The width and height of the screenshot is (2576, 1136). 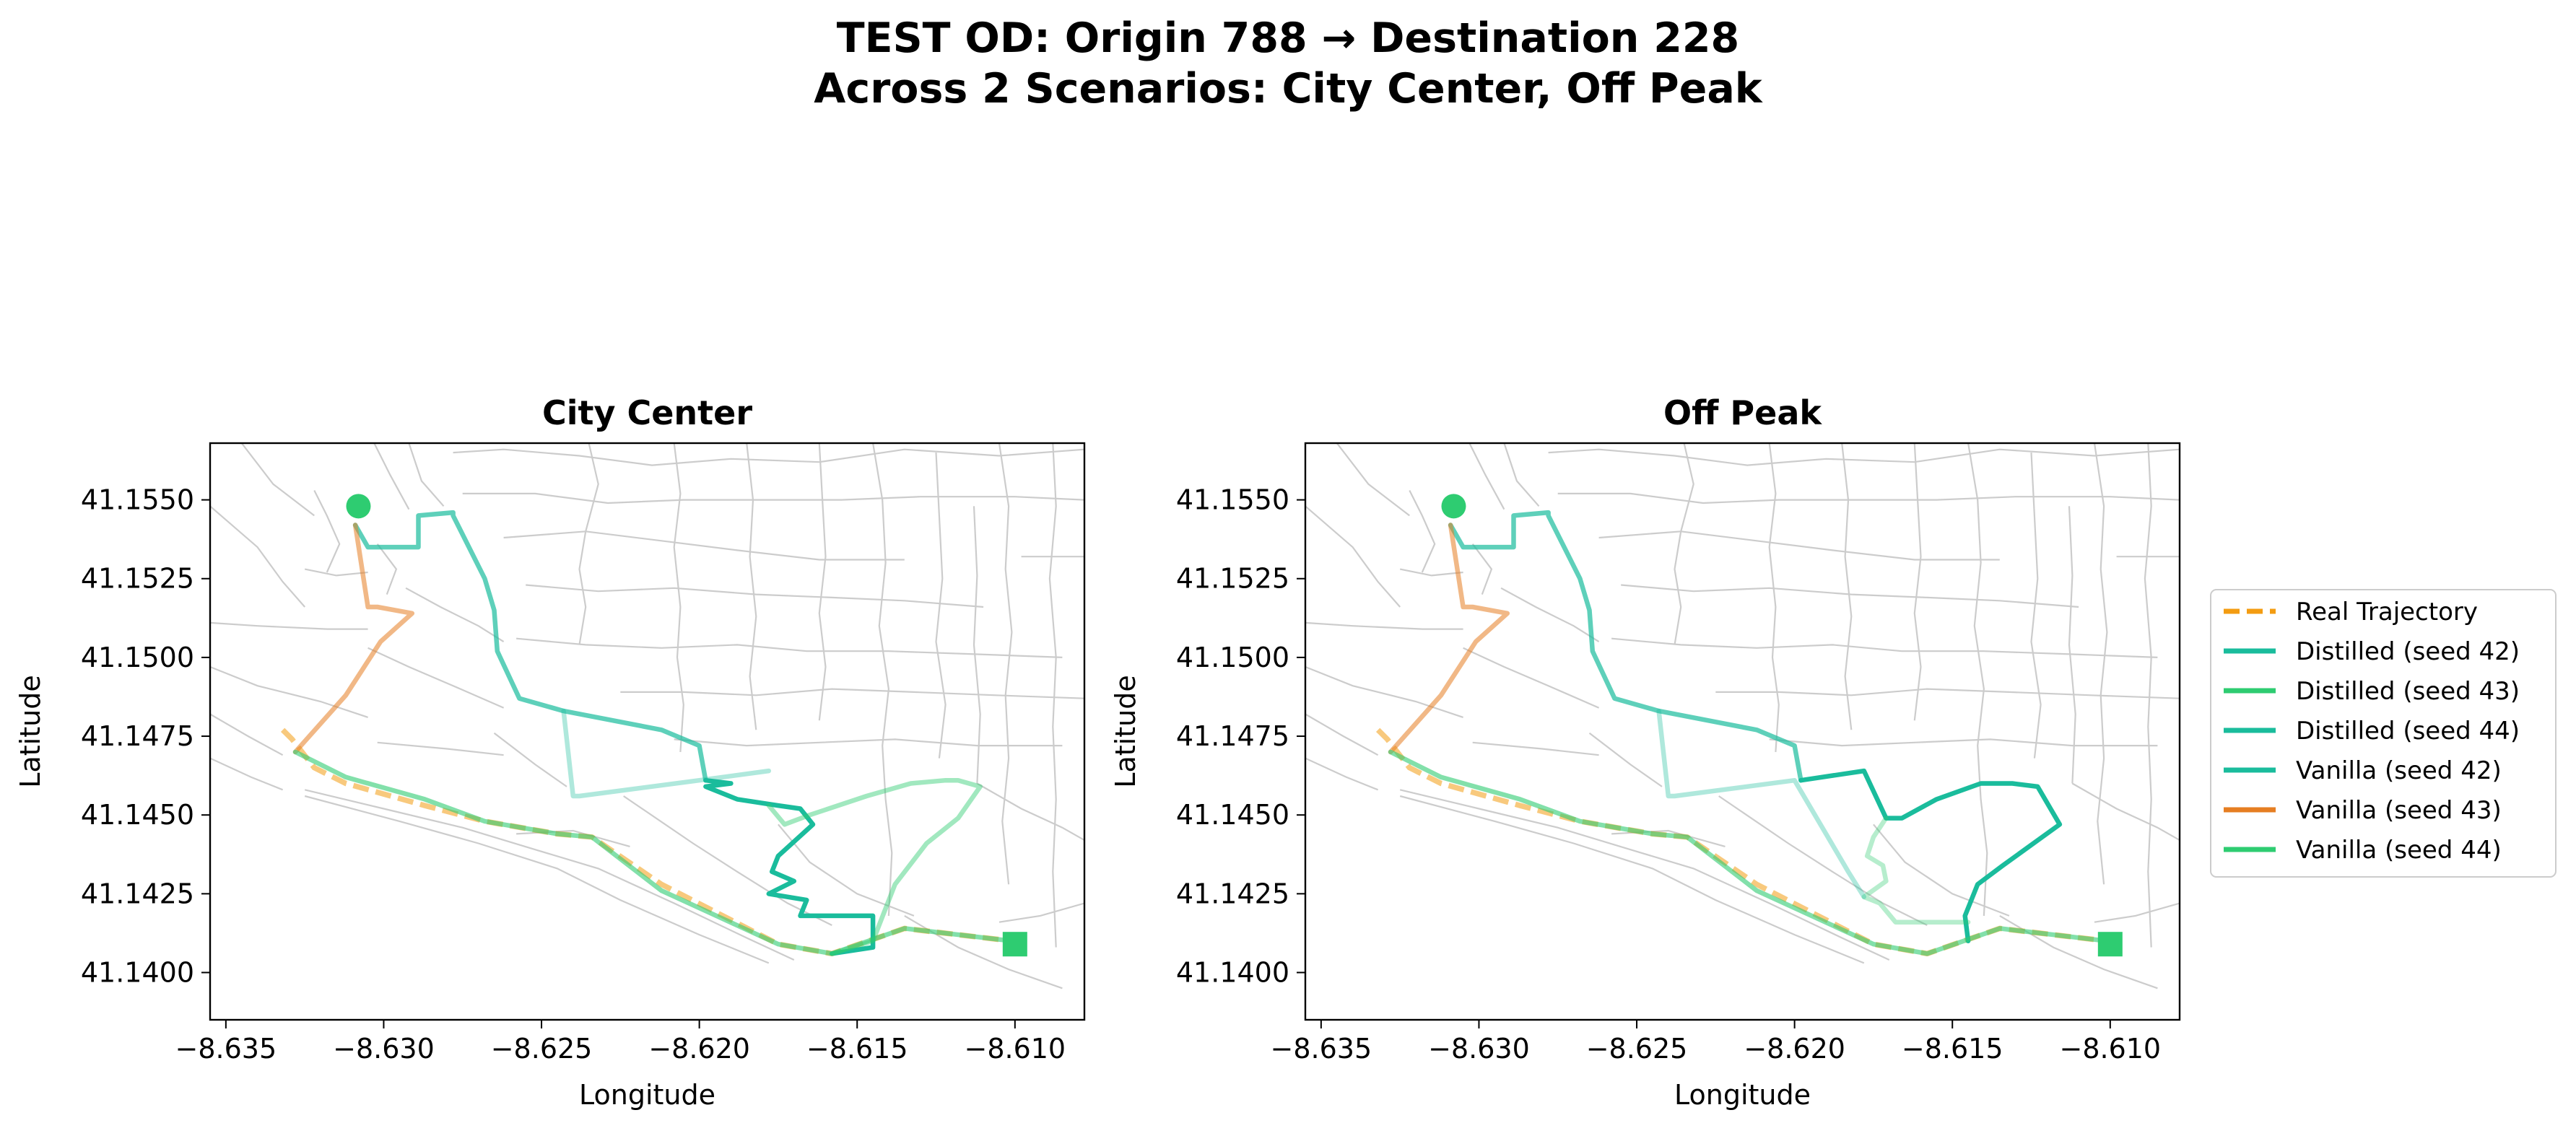 I want to click on figure-title-line-1: TEST OD: Origin 788 → Destination 228, so click(x=1288, y=38).